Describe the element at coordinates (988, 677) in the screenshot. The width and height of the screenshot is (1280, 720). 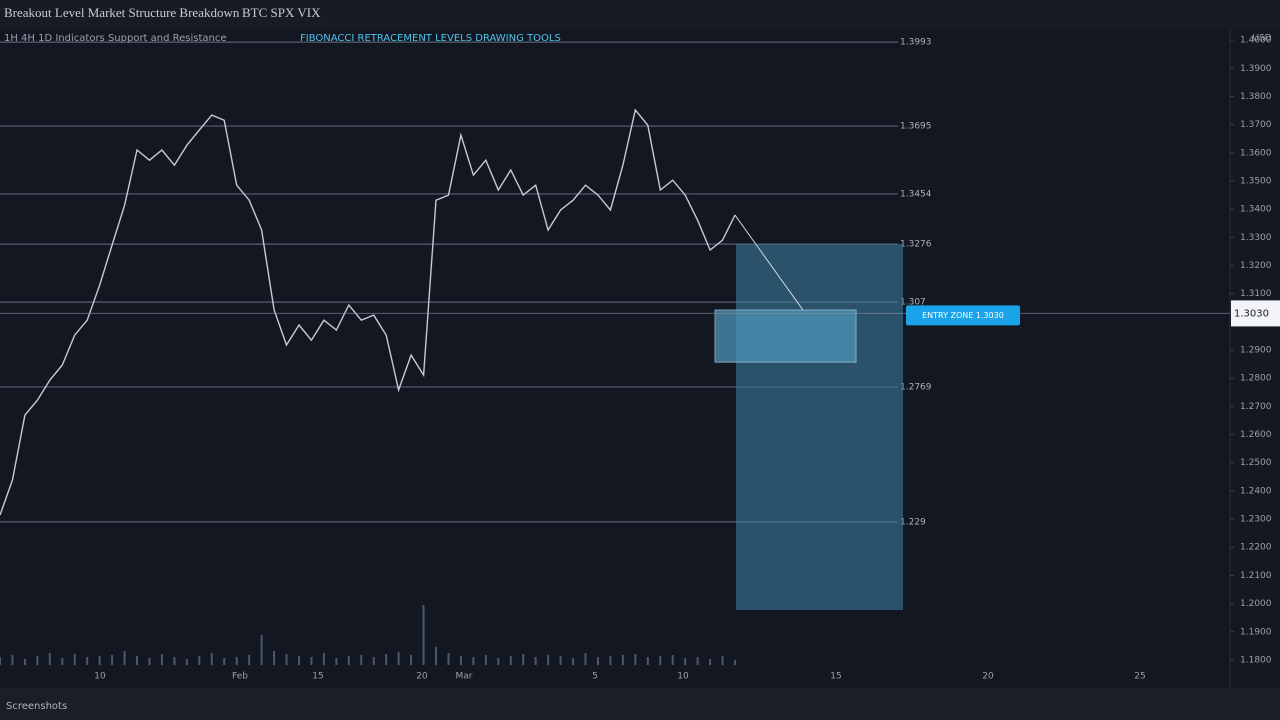
I see `x-tick-label: 20` at that location.